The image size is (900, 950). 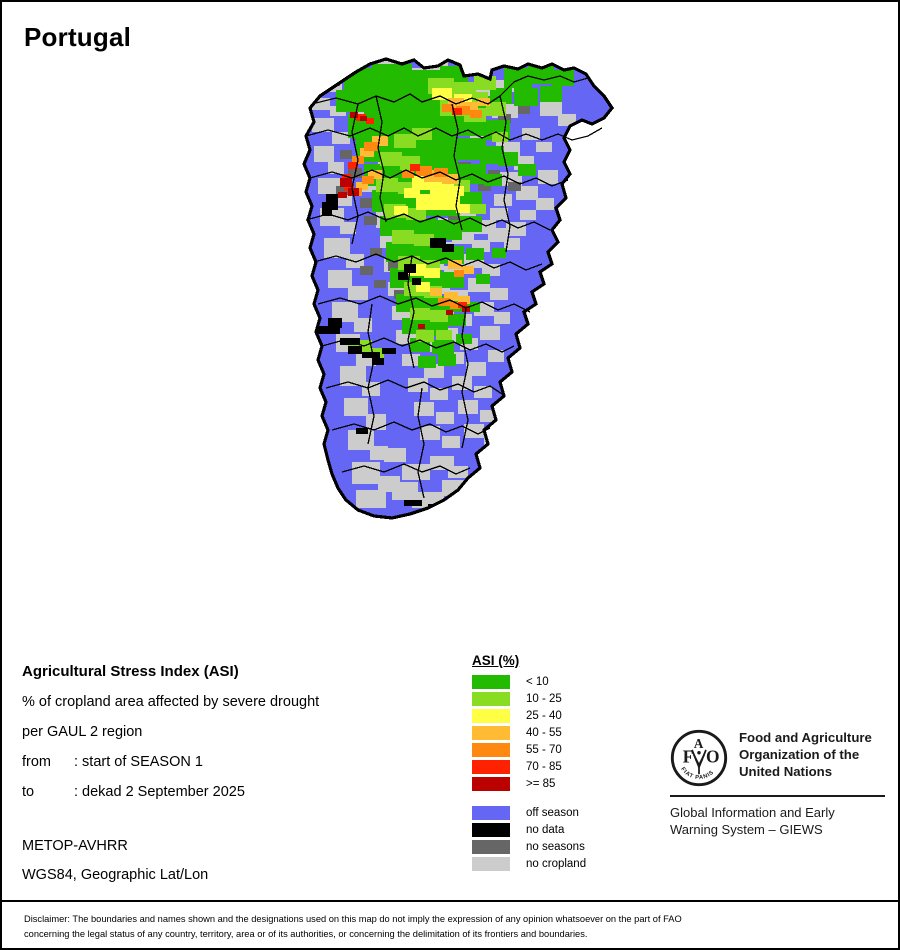 What do you see at coordinates (567, 798) in the screenshot?
I see `legend-divider` at bounding box center [567, 798].